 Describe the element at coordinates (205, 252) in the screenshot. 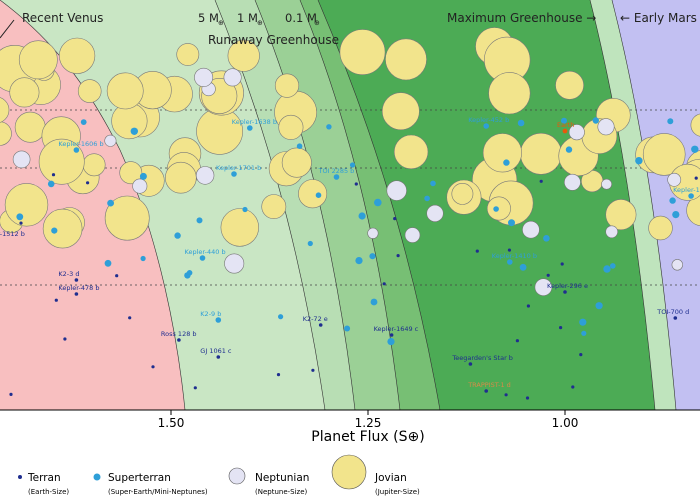

I see `planet-name-label: Kepler-440 b` at that location.